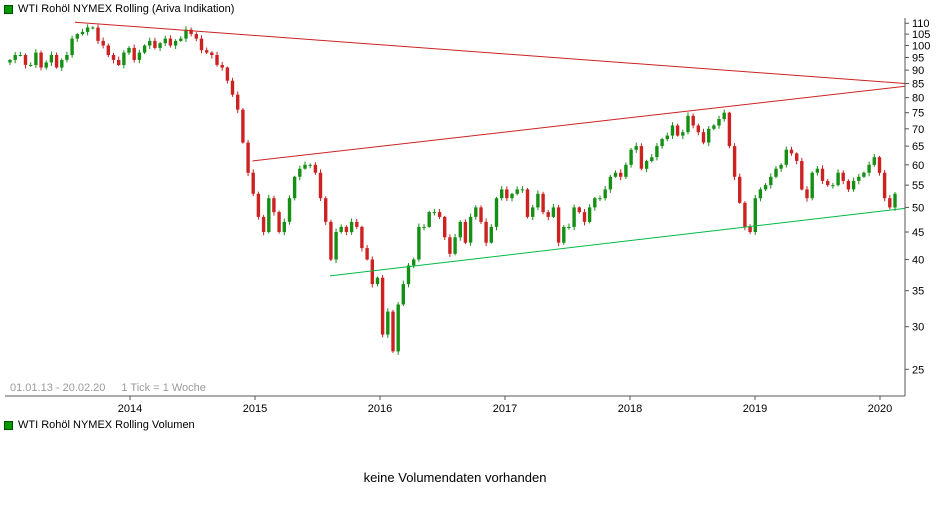 The height and width of the screenshot is (526, 940). What do you see at coordinates (921, 35) in the screenshot?
I see `y-tick-label: 105` at bounding box center [921, 35].